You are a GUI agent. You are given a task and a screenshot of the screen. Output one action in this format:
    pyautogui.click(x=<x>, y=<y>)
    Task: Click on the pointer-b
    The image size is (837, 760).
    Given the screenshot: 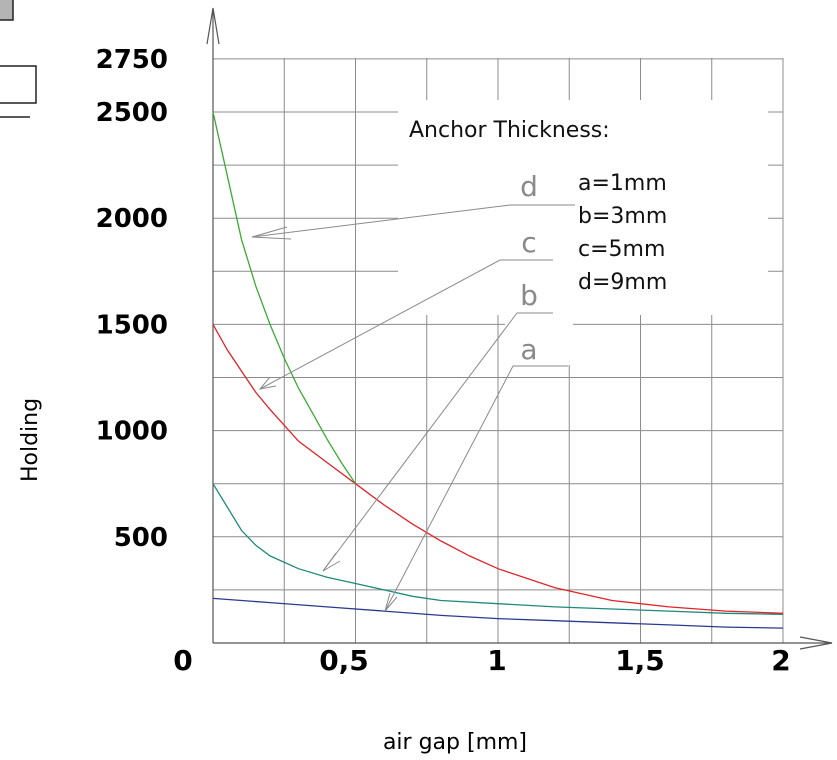 What is the action you would take?
    pyautogui.click(x=437, y=442)
    